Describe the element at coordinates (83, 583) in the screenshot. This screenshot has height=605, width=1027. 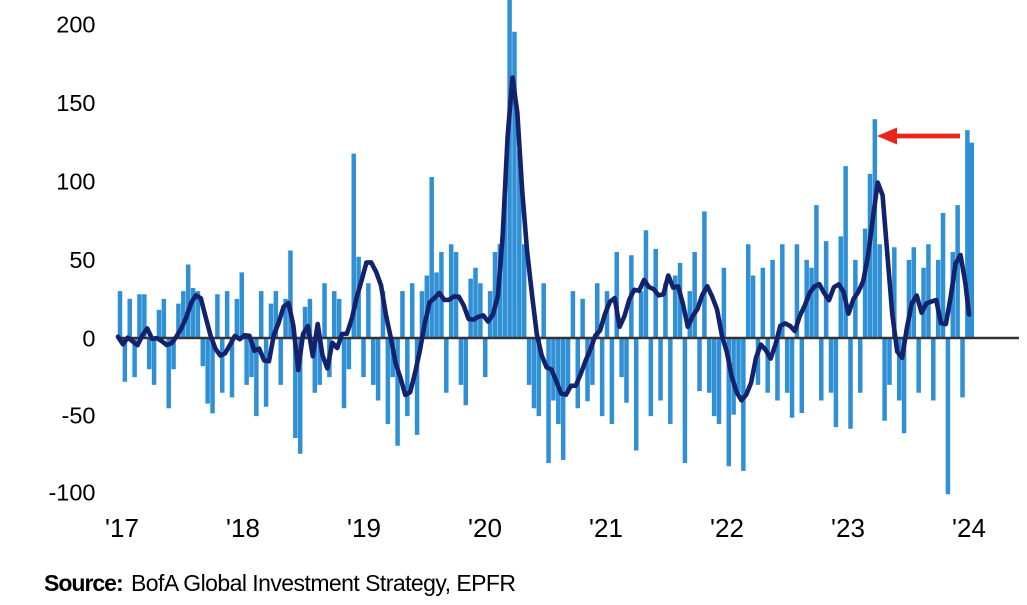
I see `svg-text: Source:` at that location.